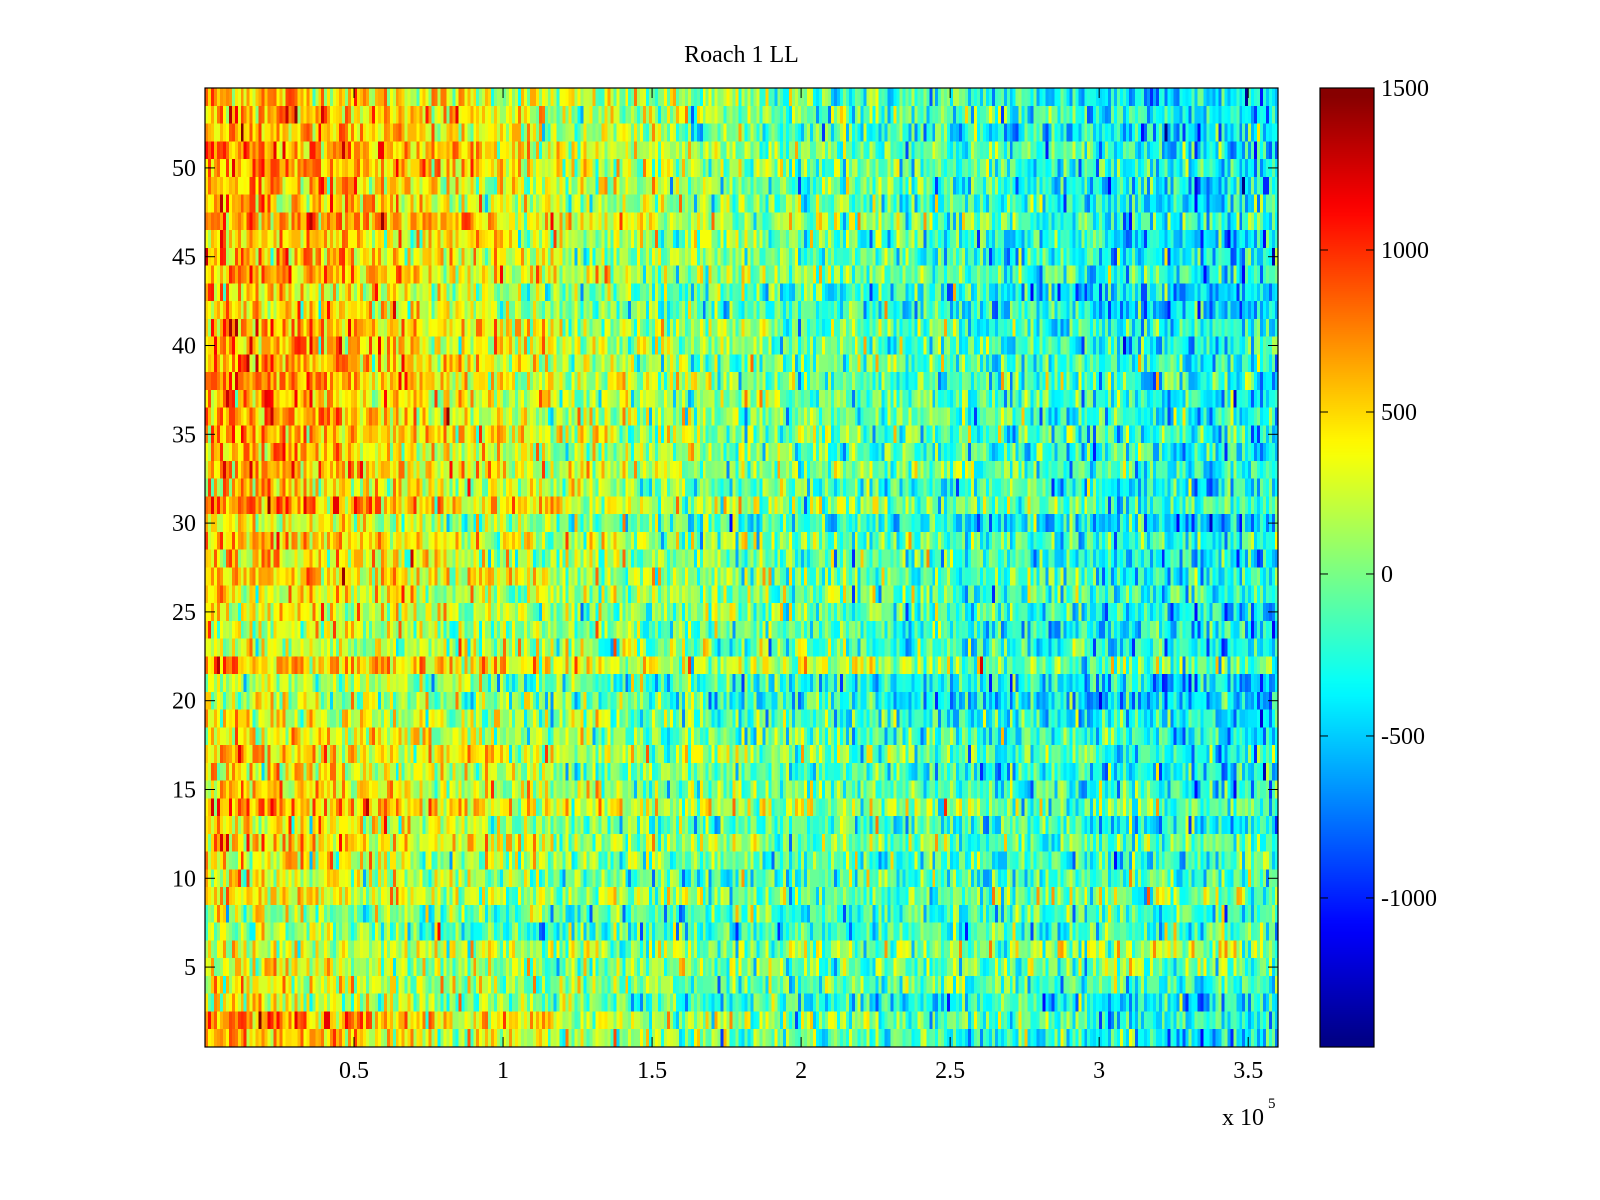 The width and height of the screenshot is (1600, 1200). Describe the element at coordinates (652, 1071) in the screenshot. I see `x-tick-label: 1.5` at that location.